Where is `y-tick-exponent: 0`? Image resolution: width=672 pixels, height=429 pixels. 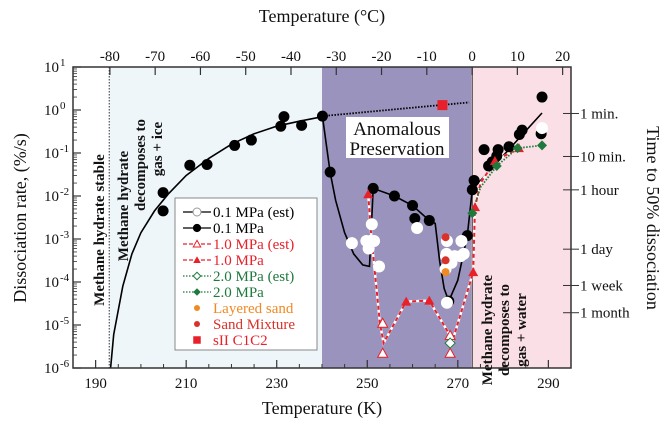 y-tick-exponent: 0 is located at coordinates (63, 106).